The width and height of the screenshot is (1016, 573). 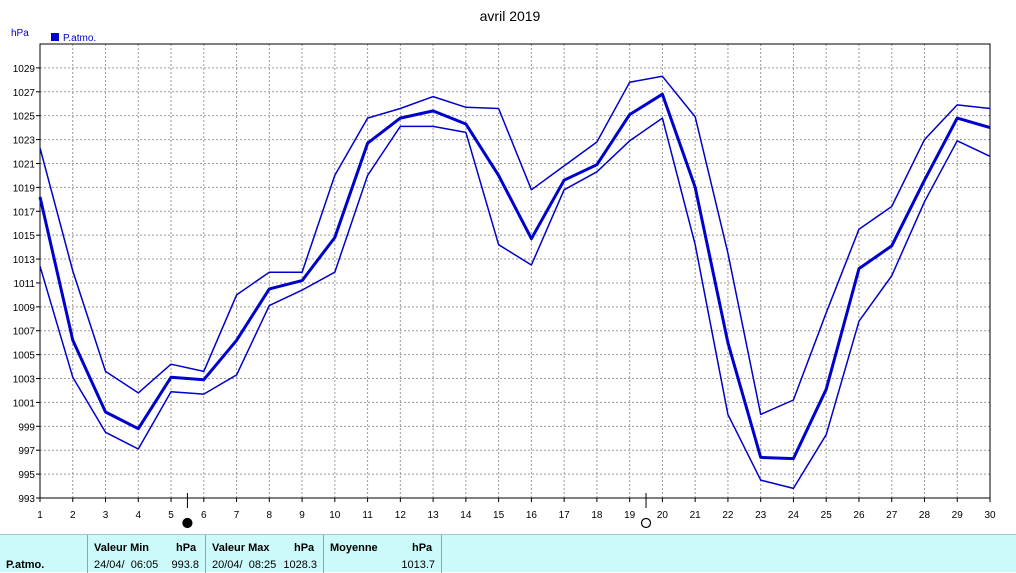 What do you see at coordinates (73, 515) in the screenshot?
I see `x-tick-label: 2` at bounding box center [73, 515].